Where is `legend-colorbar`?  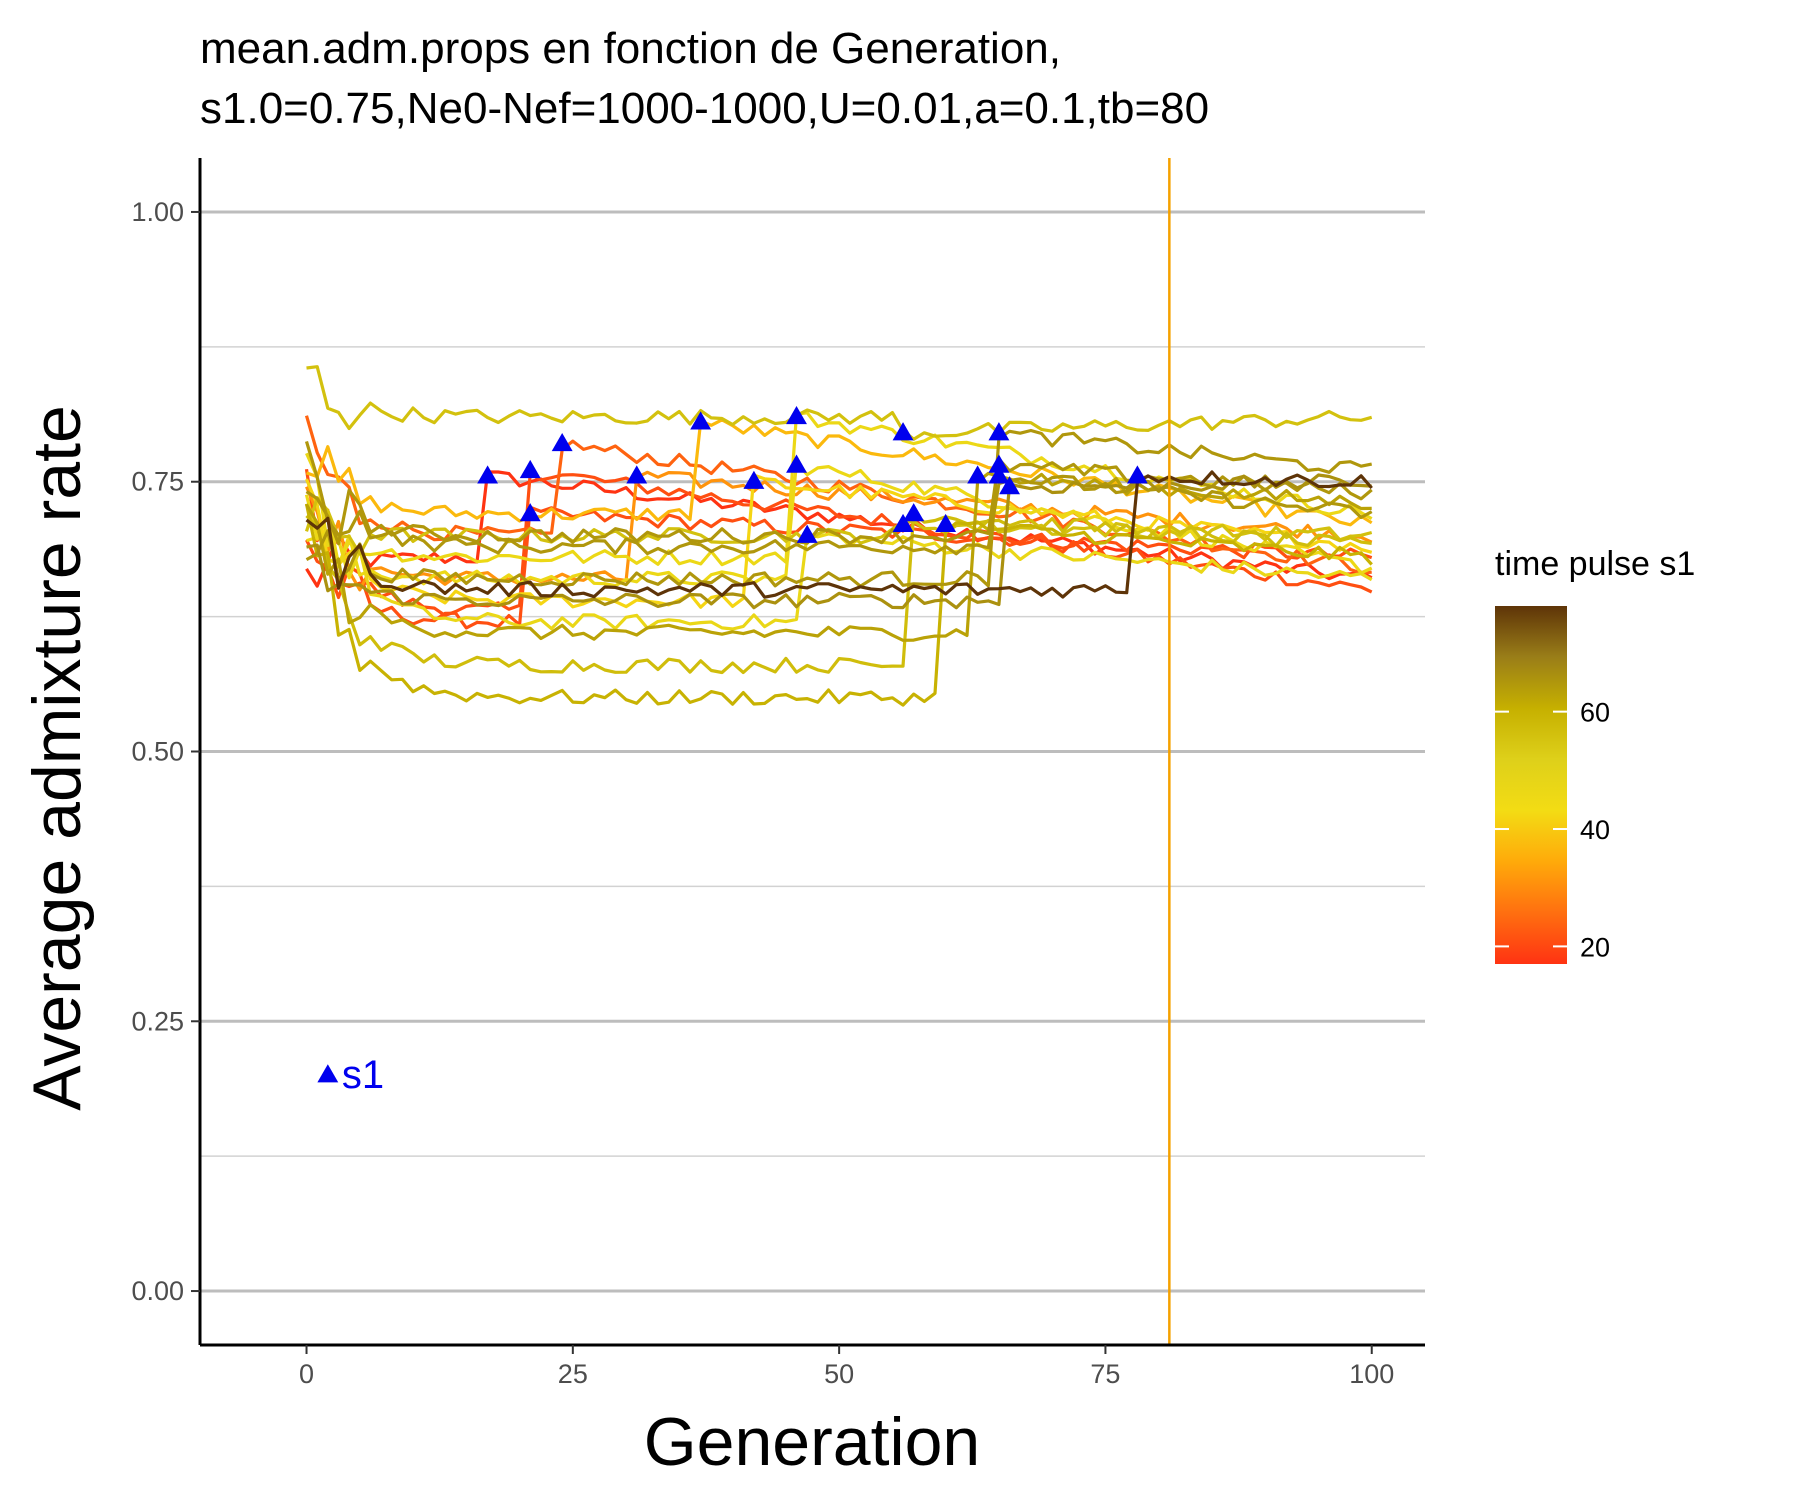
legend-colorbar is located at coordinates (1531, 785).